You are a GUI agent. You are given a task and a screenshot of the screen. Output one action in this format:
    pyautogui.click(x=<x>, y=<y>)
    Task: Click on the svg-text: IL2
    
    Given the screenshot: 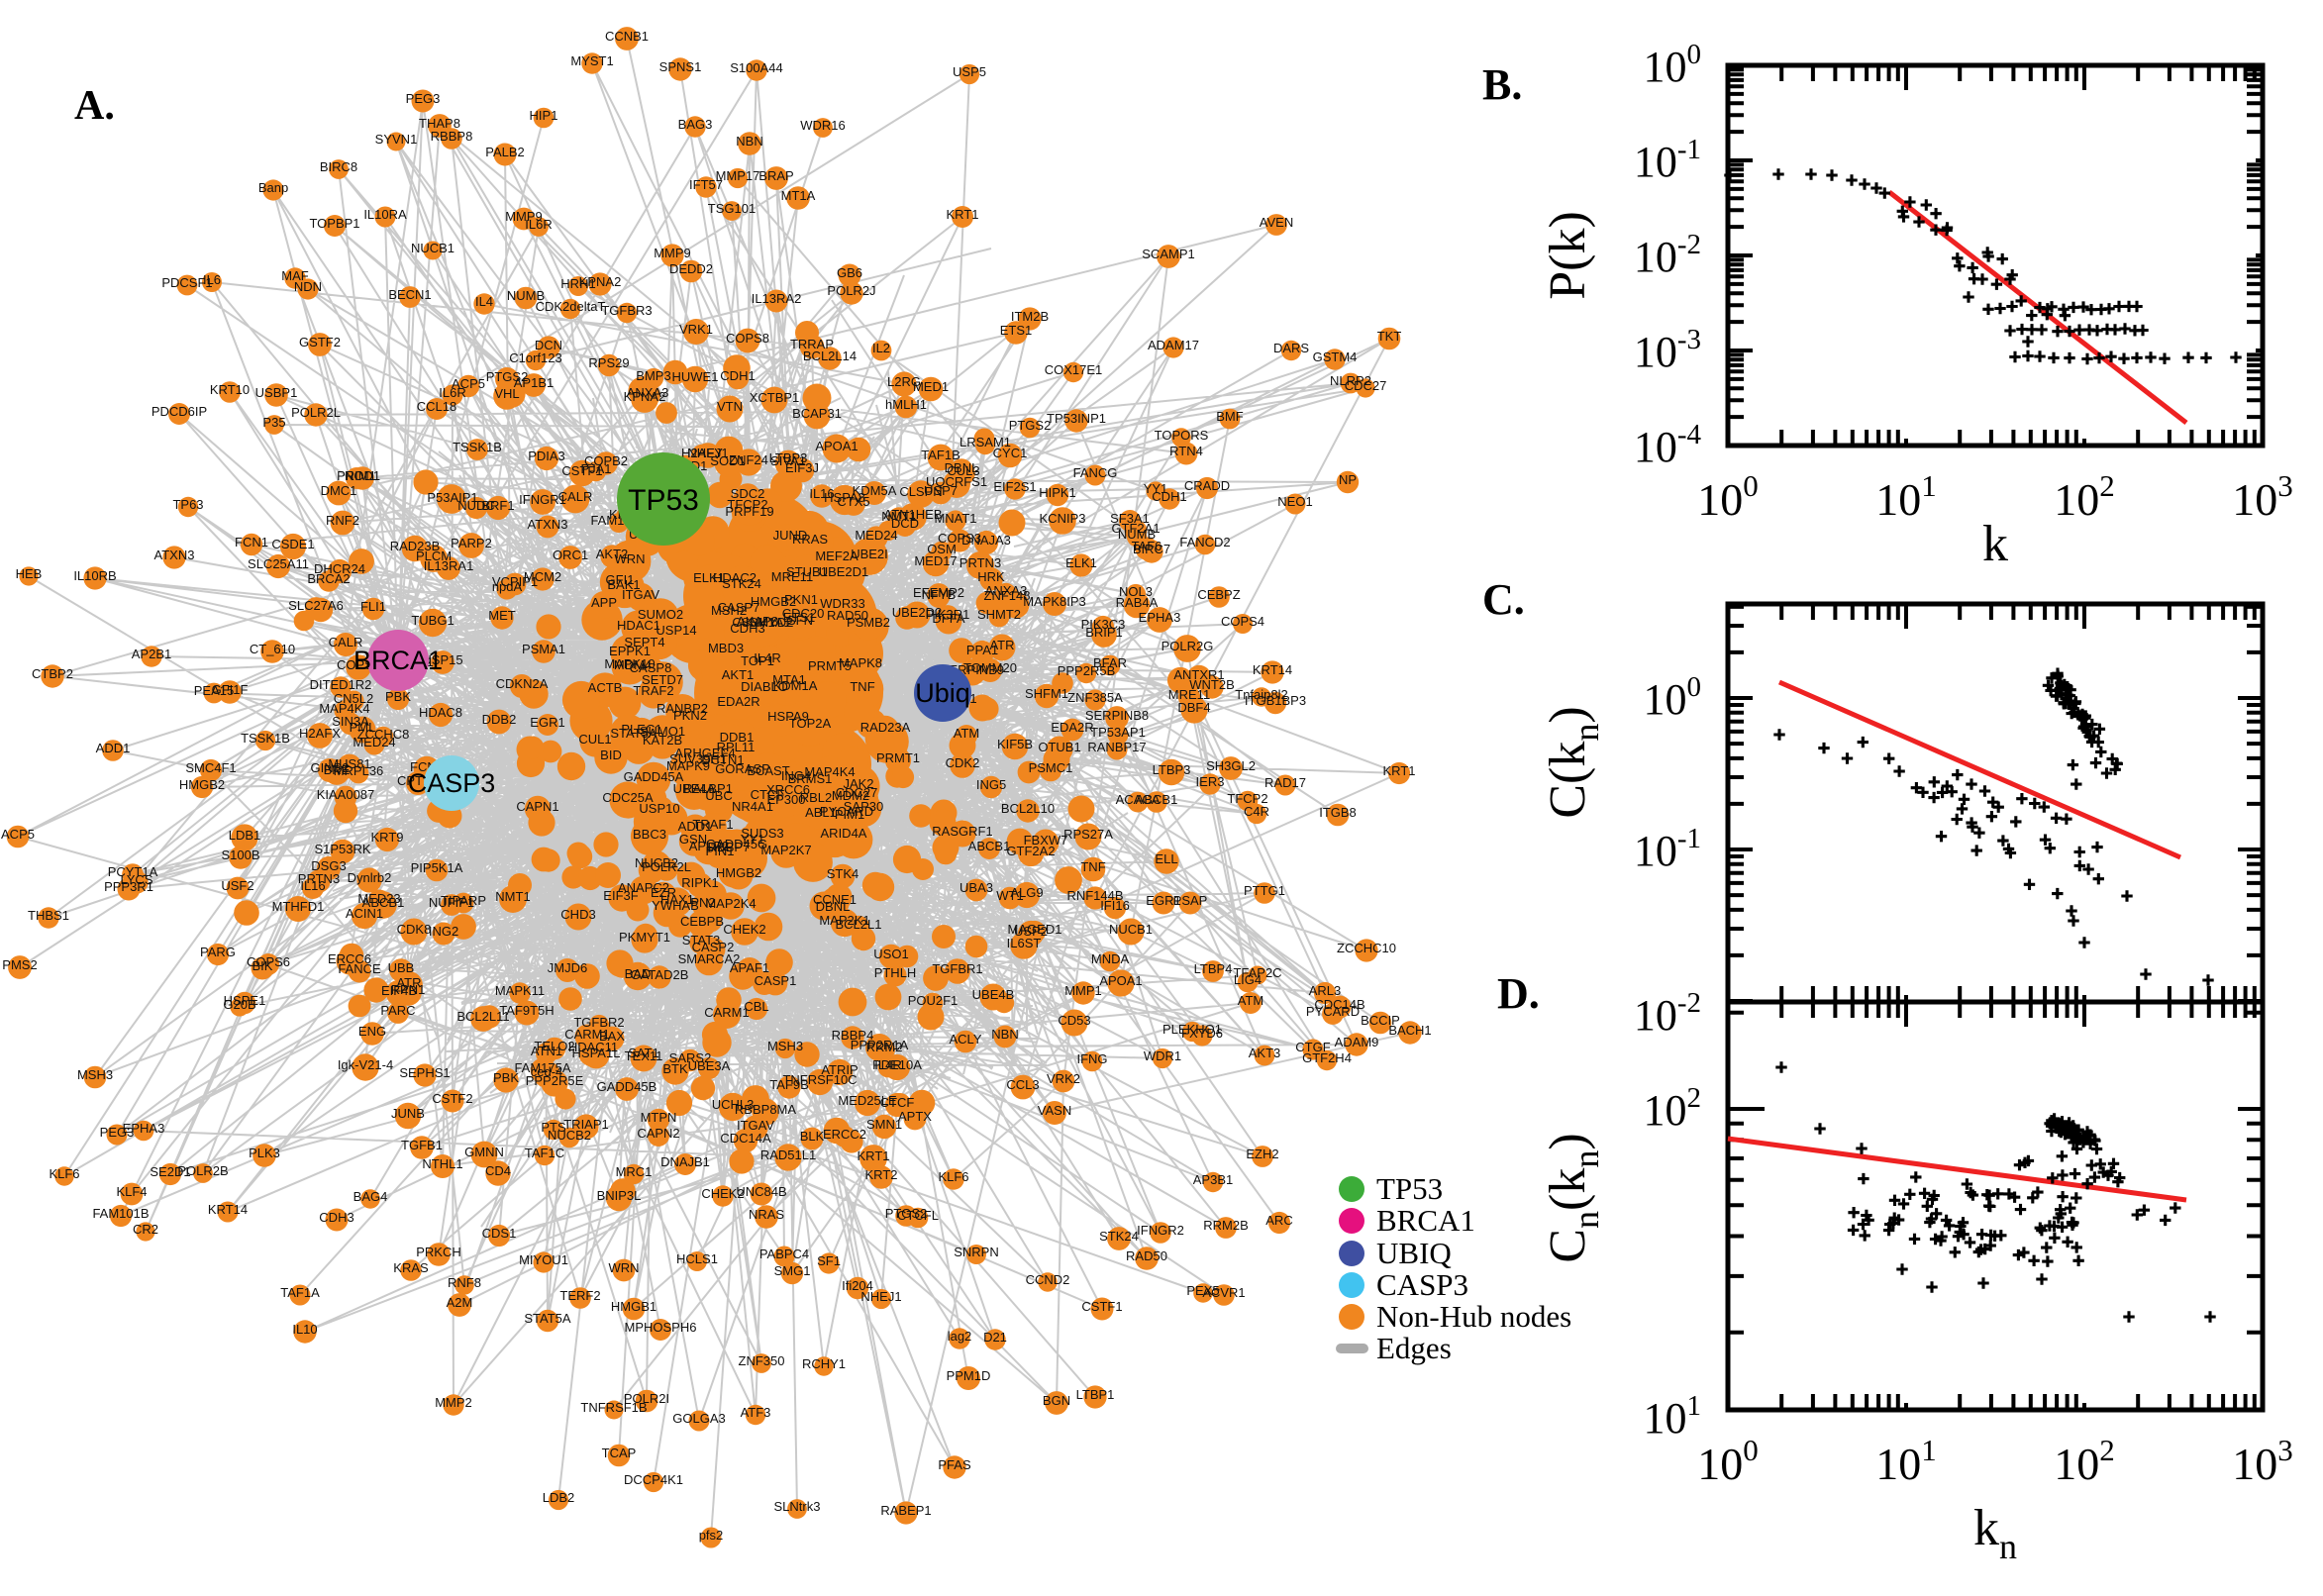 What is the action you would take?
    pyautogui.click(x=881, y=348)
    